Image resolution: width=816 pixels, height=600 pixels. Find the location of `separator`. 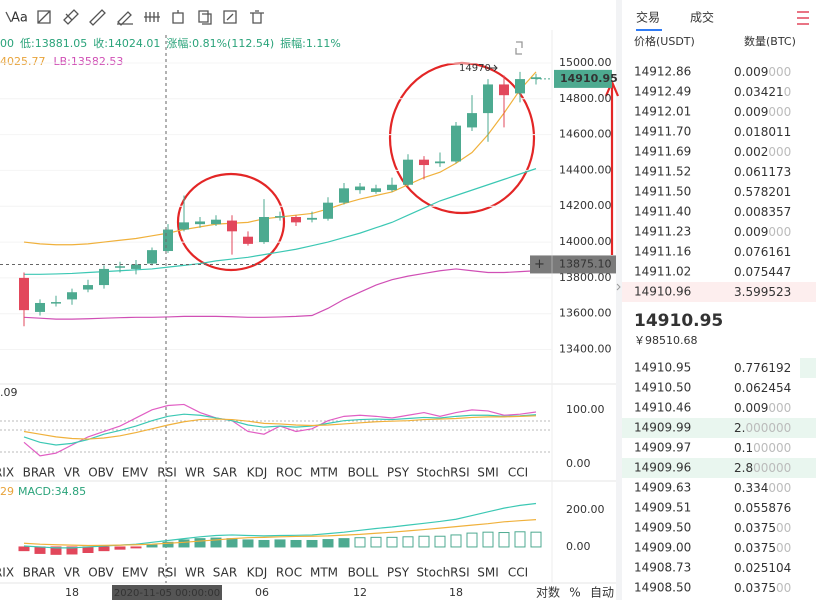

separator is located at coordinates (619, 300).